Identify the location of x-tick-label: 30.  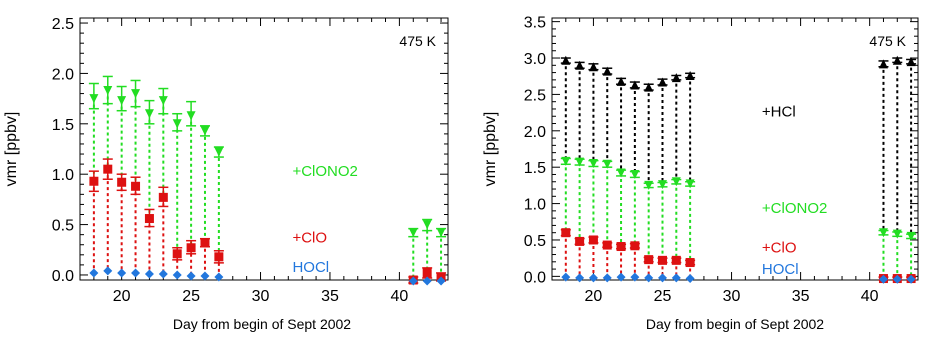
(261, 296).